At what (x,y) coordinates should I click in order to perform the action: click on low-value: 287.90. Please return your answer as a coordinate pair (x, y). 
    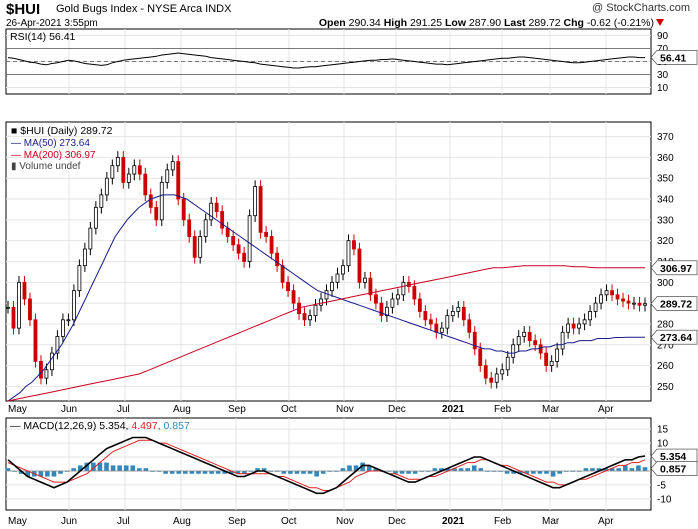
    Looking at the image, I should click on (485, 23).